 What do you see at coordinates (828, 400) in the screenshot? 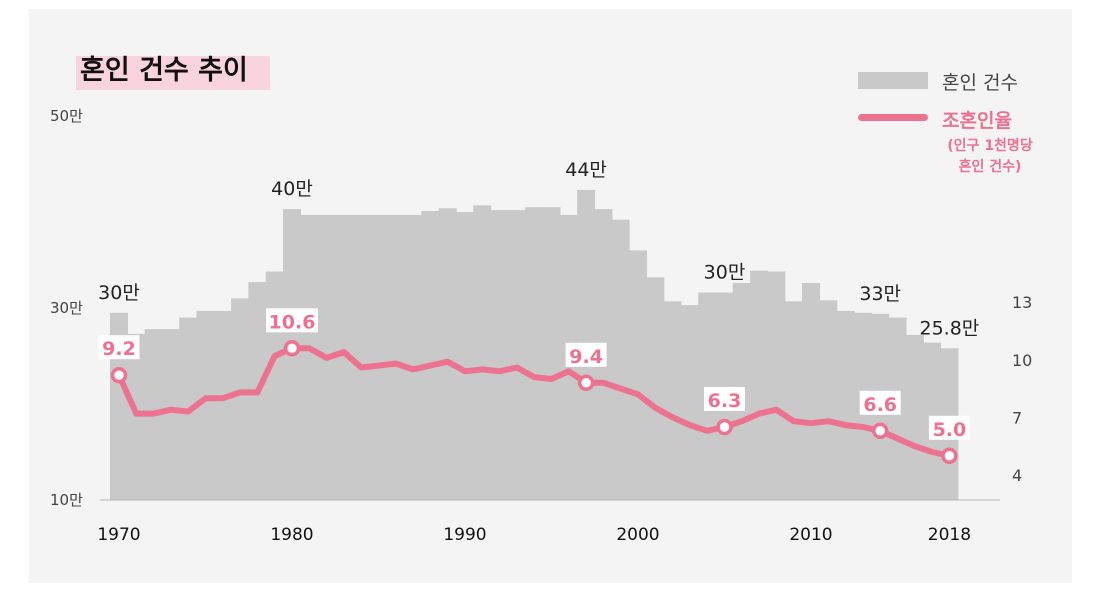
I see `bar-2011` at bounding box center [828, 400].